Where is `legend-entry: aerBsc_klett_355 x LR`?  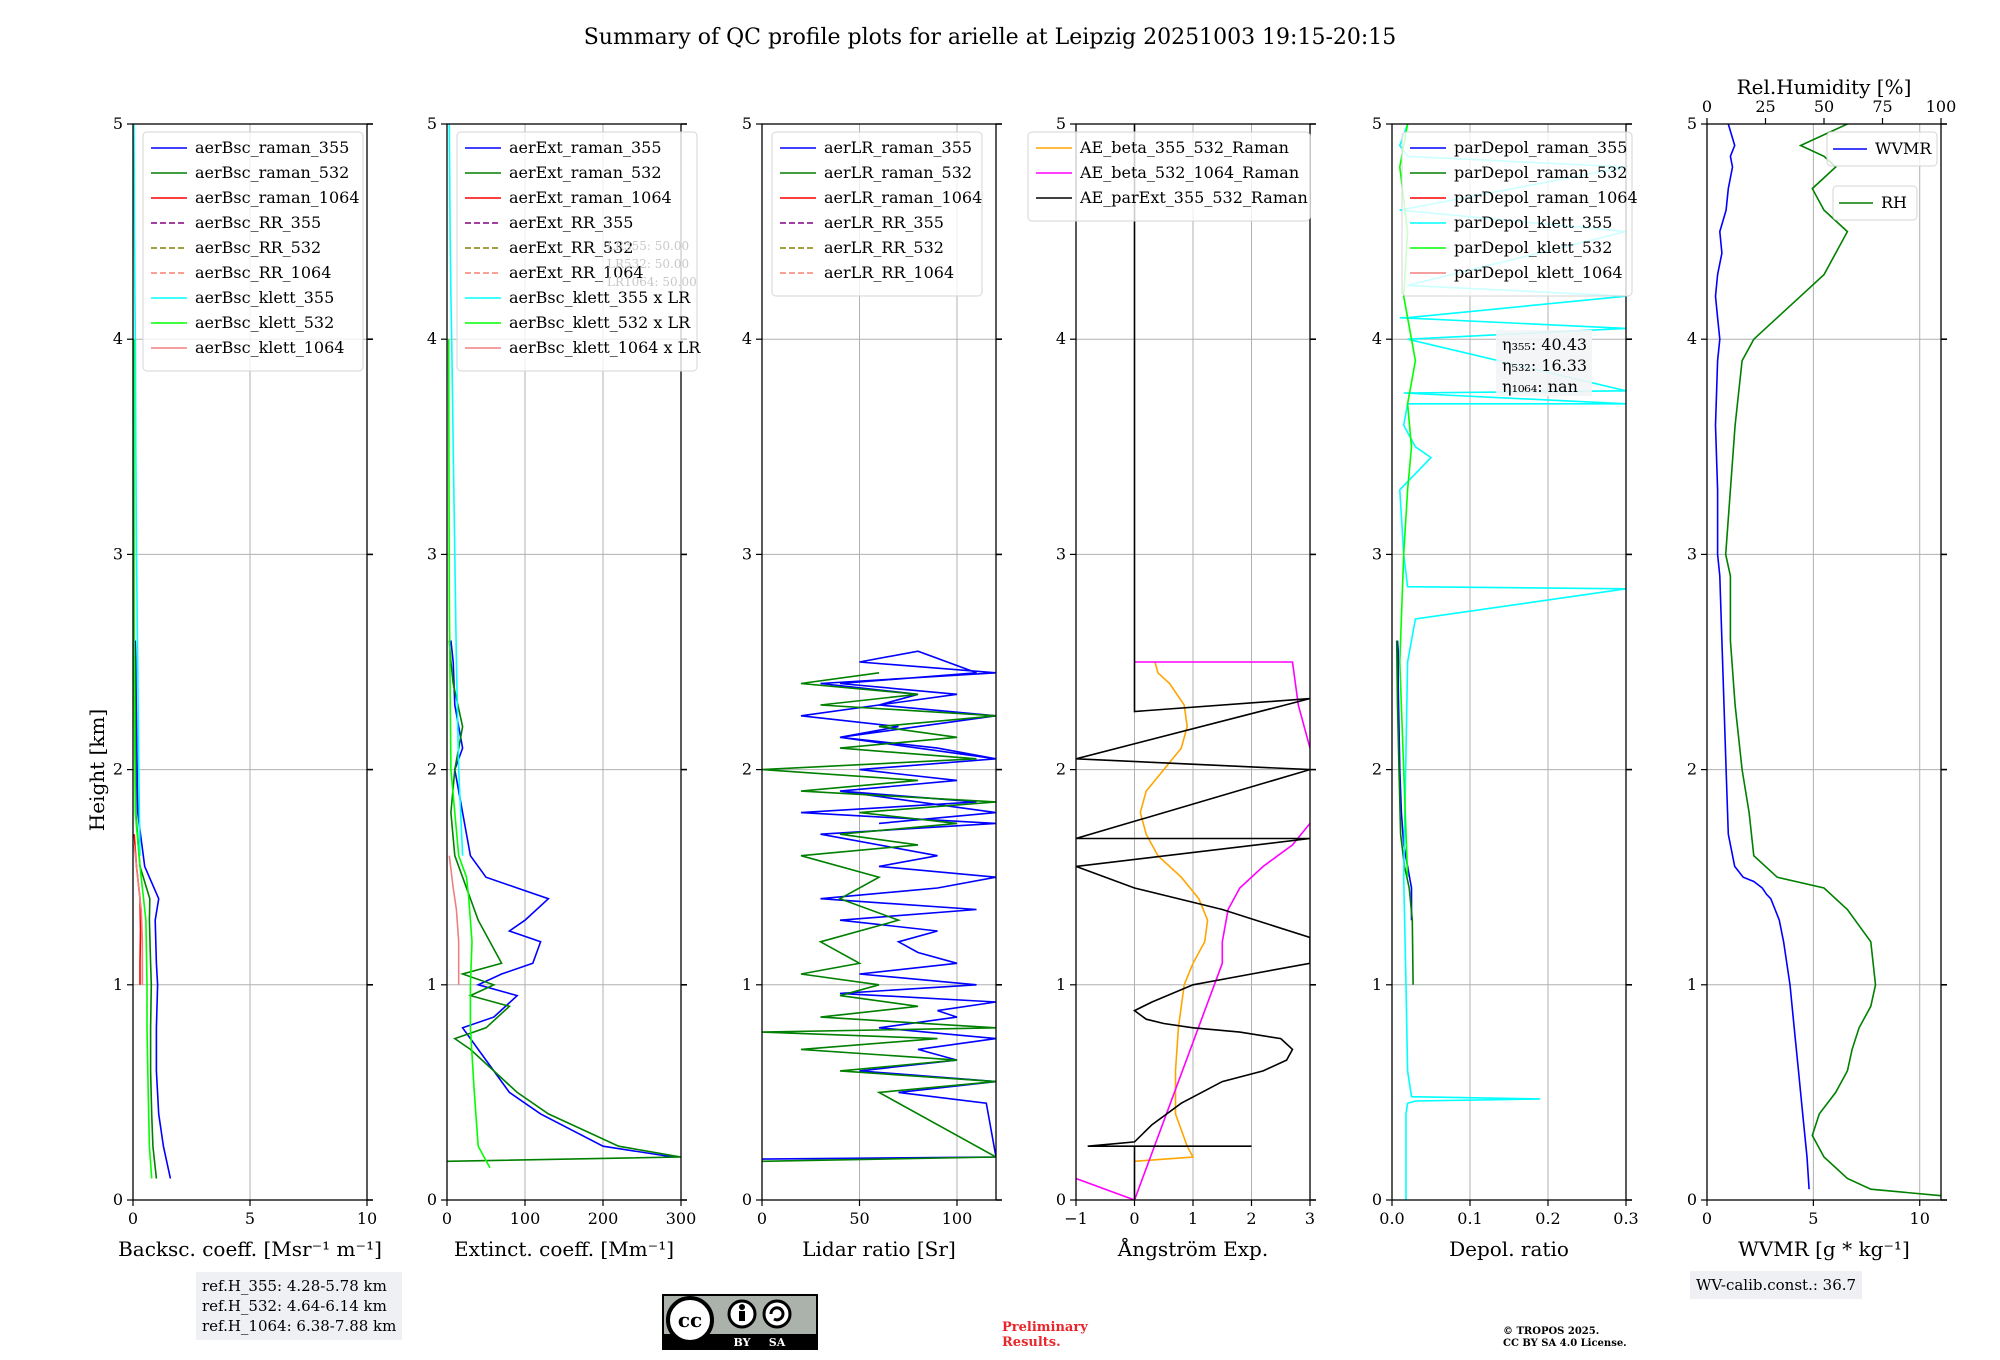 legend-entry: aerBsc_klett_355 x LR is located at coordinates (600, 297).